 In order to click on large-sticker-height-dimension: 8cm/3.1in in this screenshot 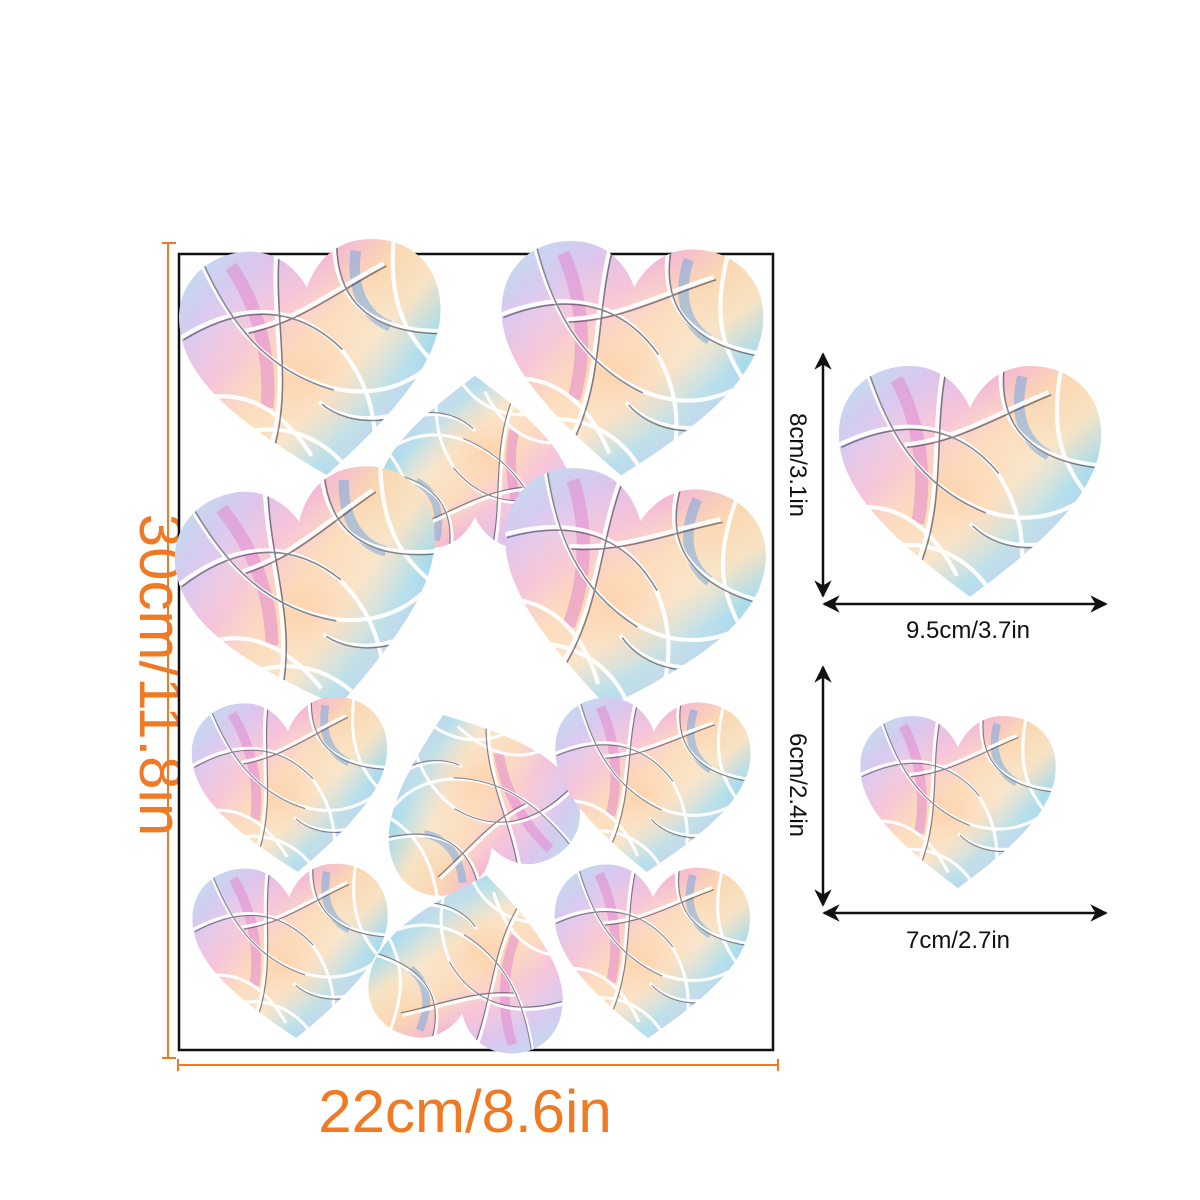, I will do `click(808, 475)`.